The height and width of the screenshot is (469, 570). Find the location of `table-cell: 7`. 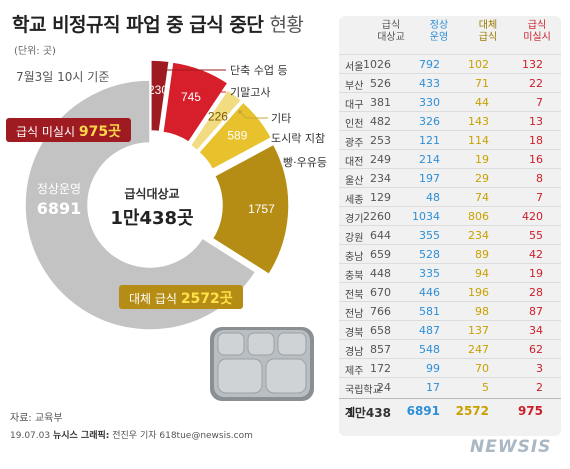

table-cell: 7 is located at coordinates (539, 197).